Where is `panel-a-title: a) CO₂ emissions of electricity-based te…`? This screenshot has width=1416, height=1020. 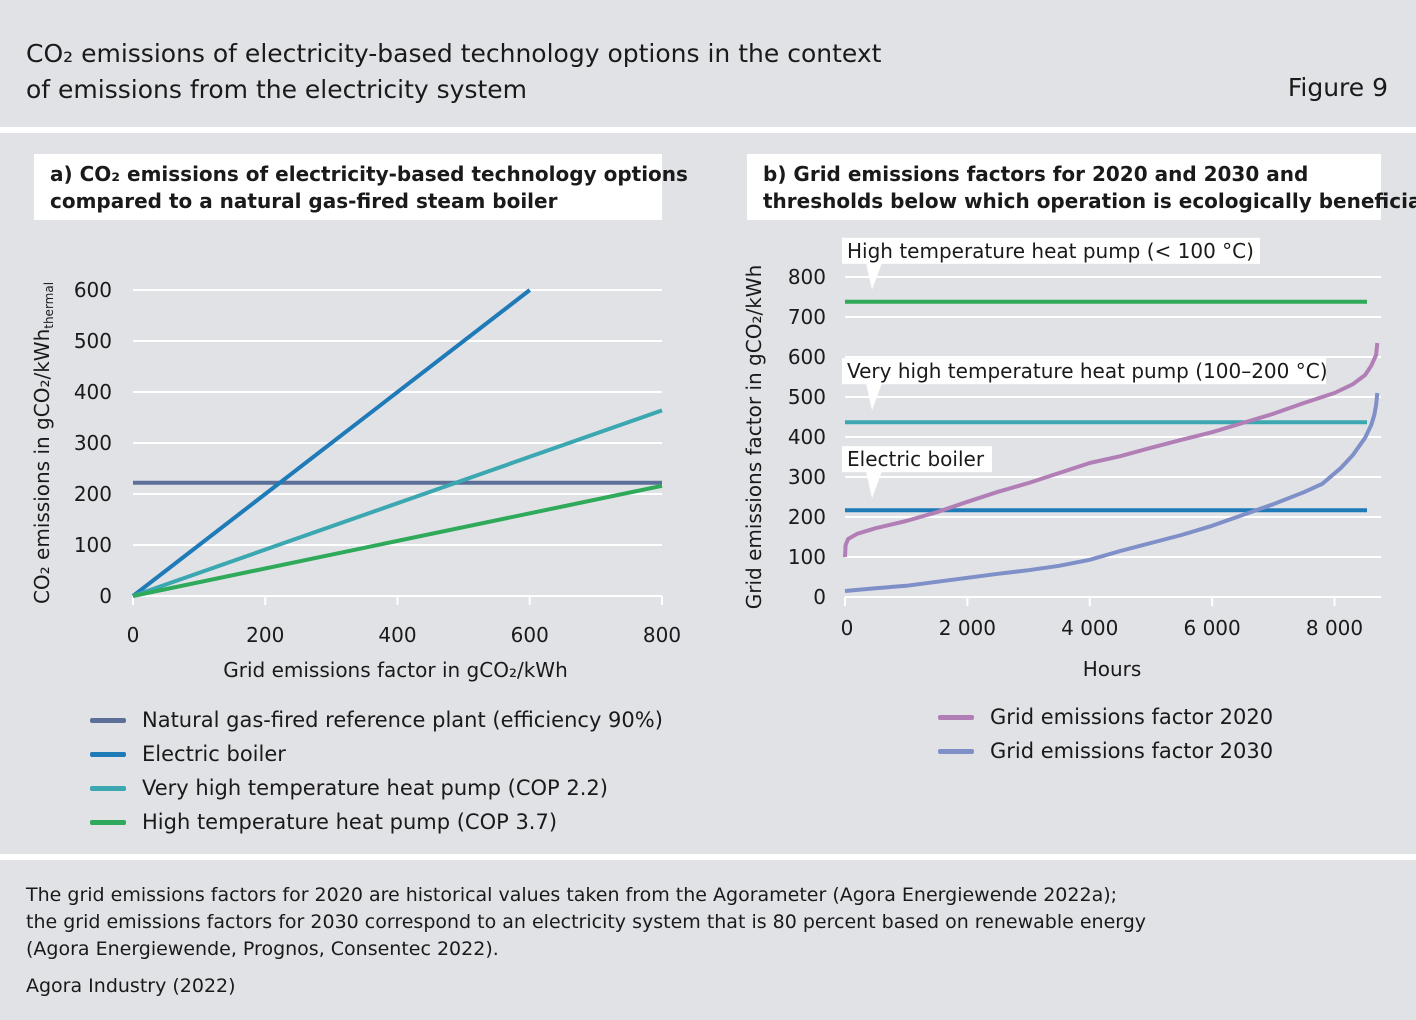 panel-a-title: a) CO₂ emissions of electricity-based te… is located at coordinates (361, 187).